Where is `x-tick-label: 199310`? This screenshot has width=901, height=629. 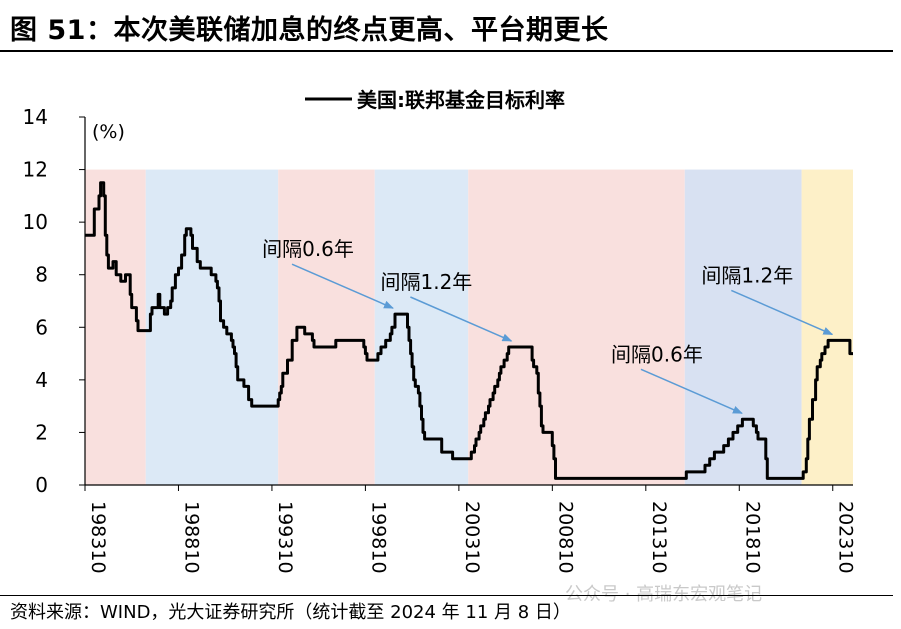
x-tick-label: 199310 is located at coordinates (285, 537).